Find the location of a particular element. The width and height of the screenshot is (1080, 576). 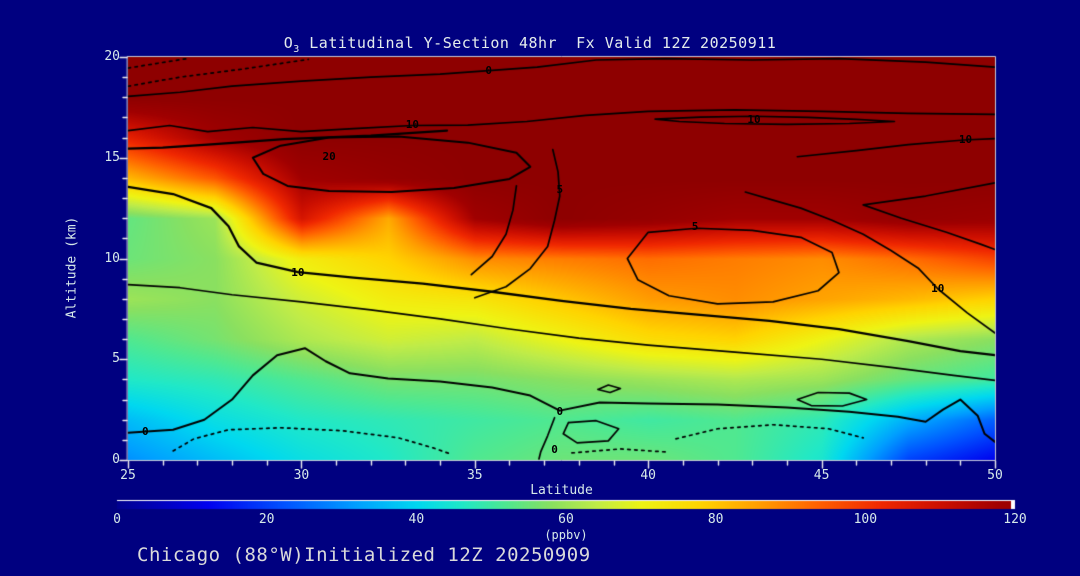

colorbar-unit-label: (ppbv) is located at coordinates (566, 535).